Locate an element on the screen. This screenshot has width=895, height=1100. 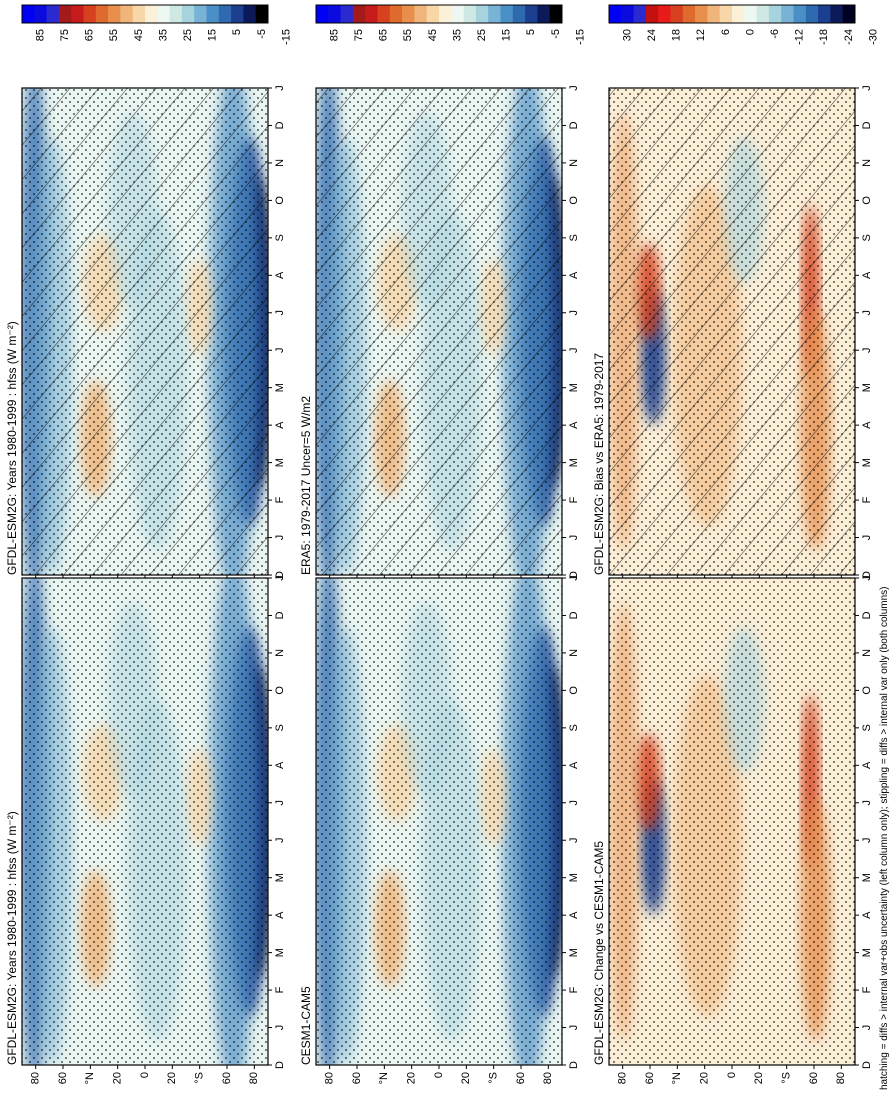
colorbar-difference: 30 24 18 12 6 0 -6 -12 -18 -24 -30 is located at coordinates (743, 24).